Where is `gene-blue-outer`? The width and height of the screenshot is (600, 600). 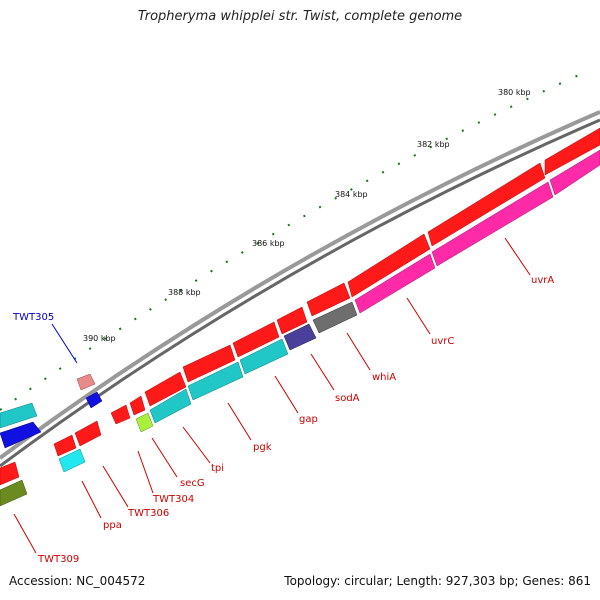
gene-blue-outer is located at coordinates (21, 435).